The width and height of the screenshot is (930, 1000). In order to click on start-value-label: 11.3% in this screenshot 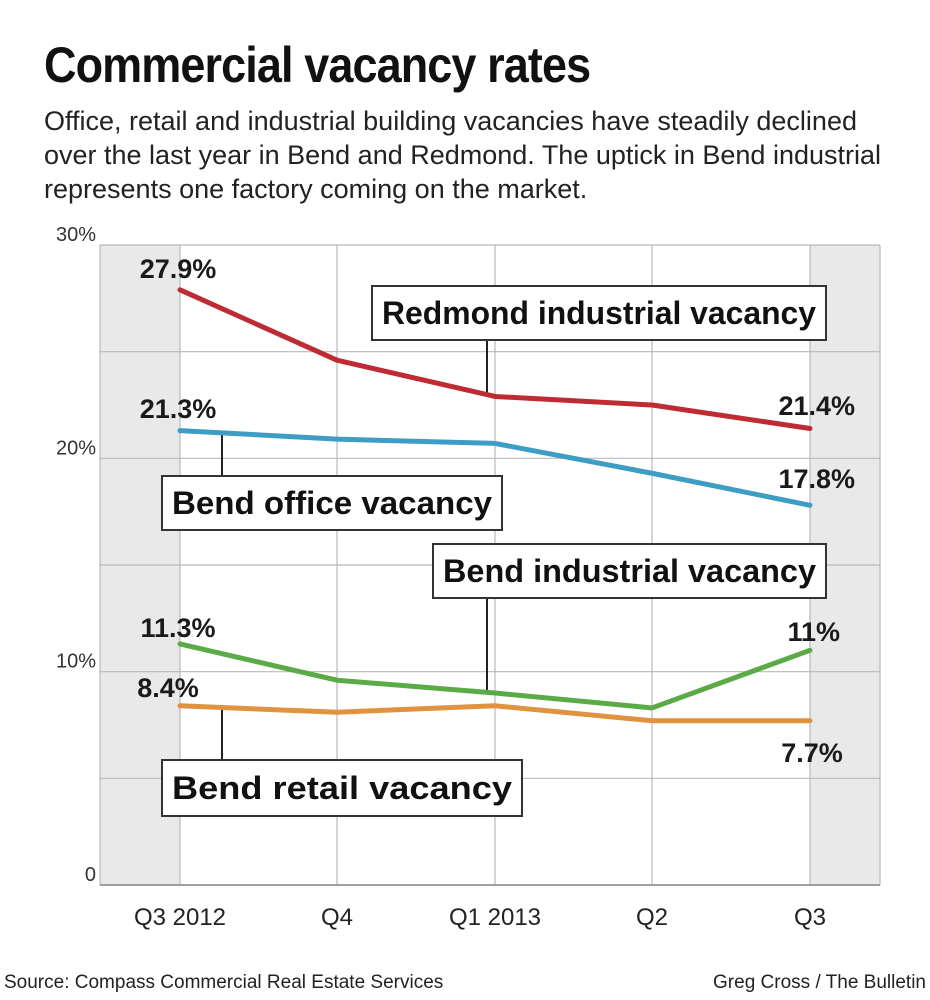, I will do `click(177, 628)`.